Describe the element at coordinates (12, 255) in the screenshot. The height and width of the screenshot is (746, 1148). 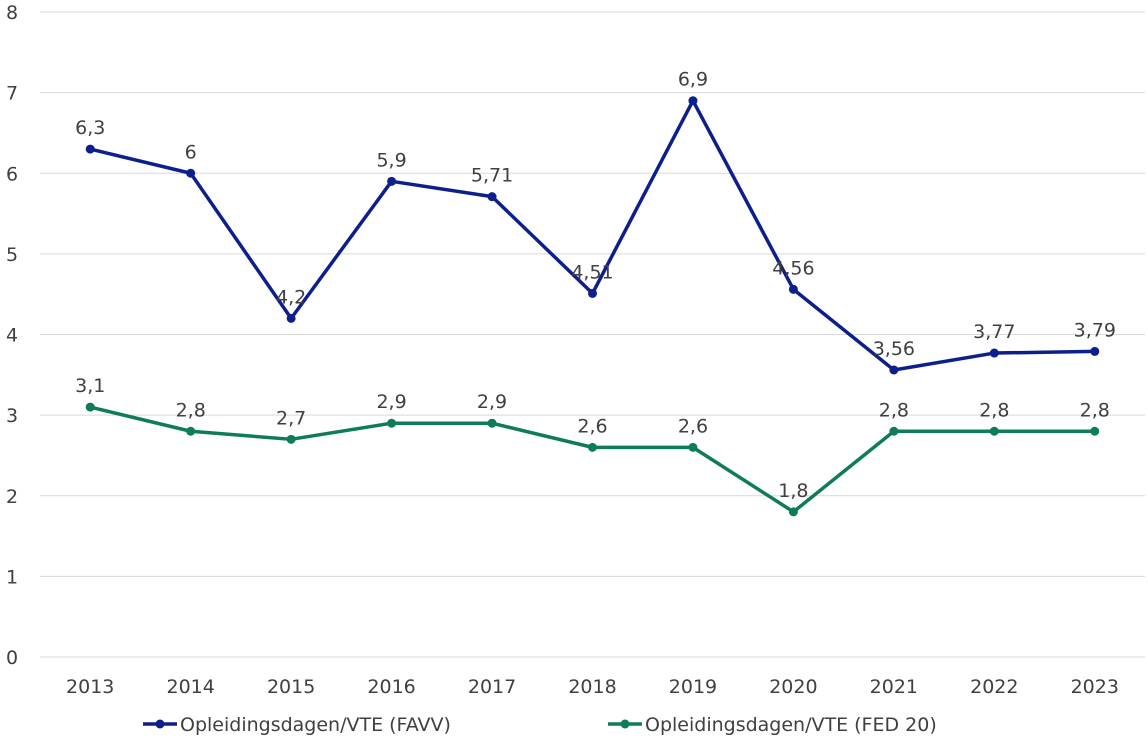
I see `y-tick-label: 5` at that location.